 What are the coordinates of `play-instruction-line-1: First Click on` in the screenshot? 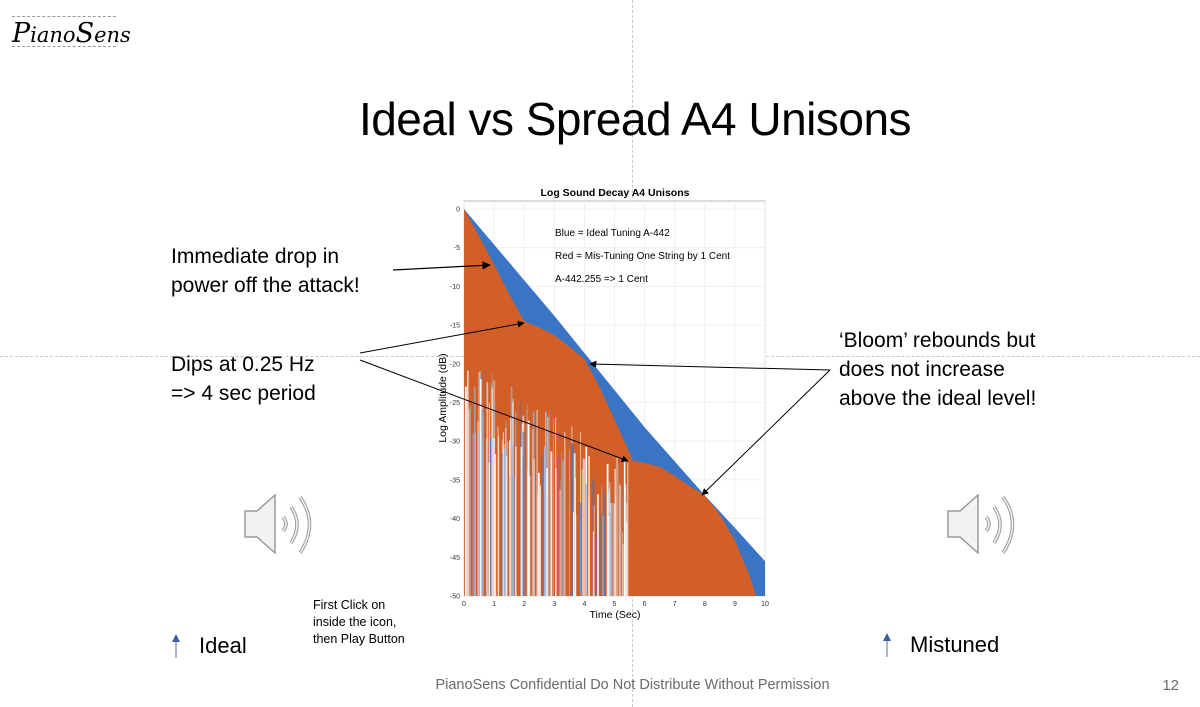 It's located at (349, 605).